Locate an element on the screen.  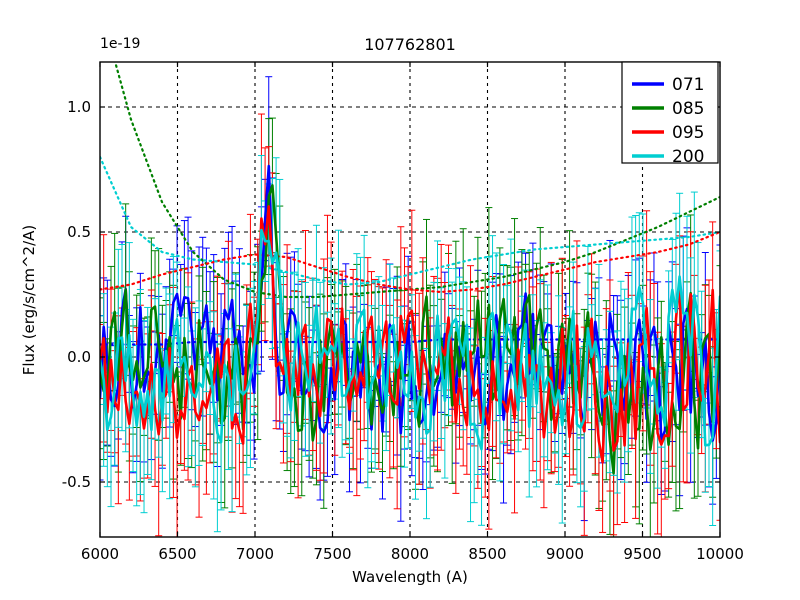
x-tick-label: 10000 is located at coordinates (720, 554).